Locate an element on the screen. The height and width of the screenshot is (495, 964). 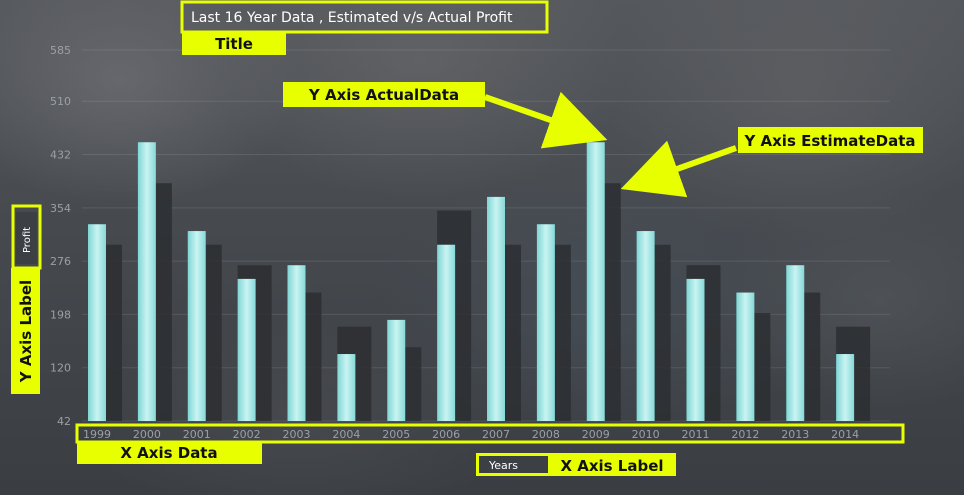
x-category-label: 2007 is located at coordinates (496, 434).